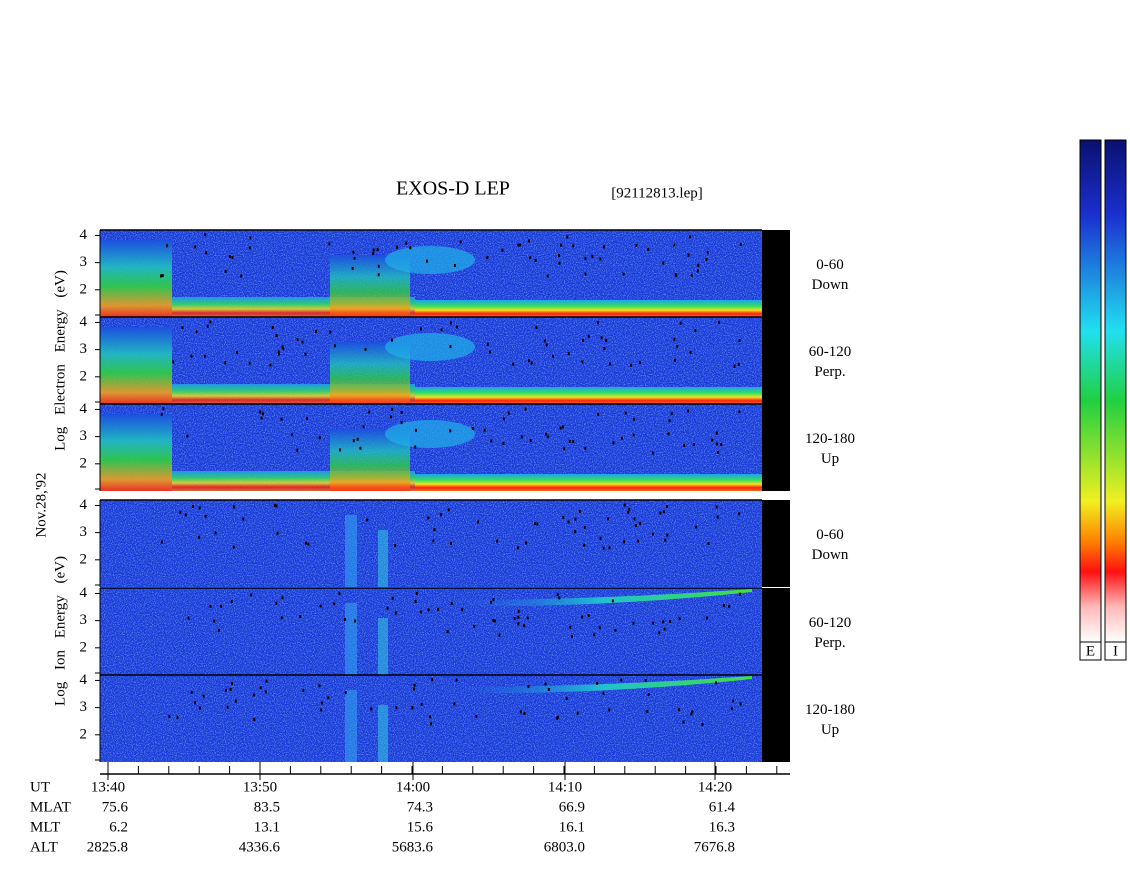 This screenshot has width=1130, height=875. What do you see at coordinates (136, 278) in the screenshot?
I see `spectrogram-low-left` at bounding box center [136, 278].